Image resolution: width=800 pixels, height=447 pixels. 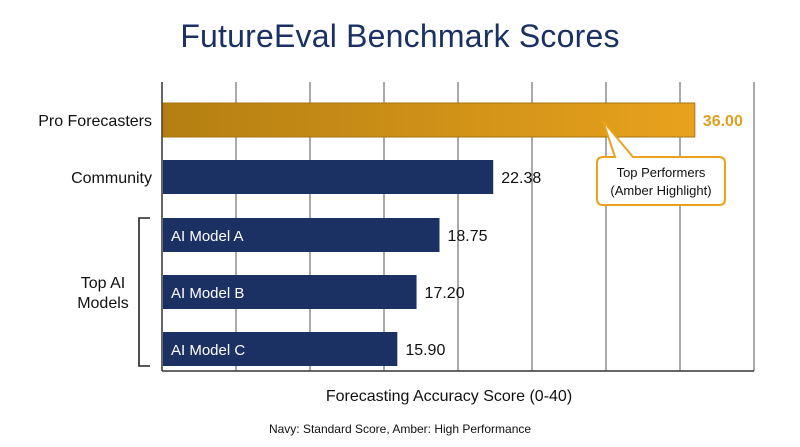 What do you see at coordinates (425, 350) in the screenshot?
I see `value-label-ai-model-c: 15.90` at bounding box center [425, 350].